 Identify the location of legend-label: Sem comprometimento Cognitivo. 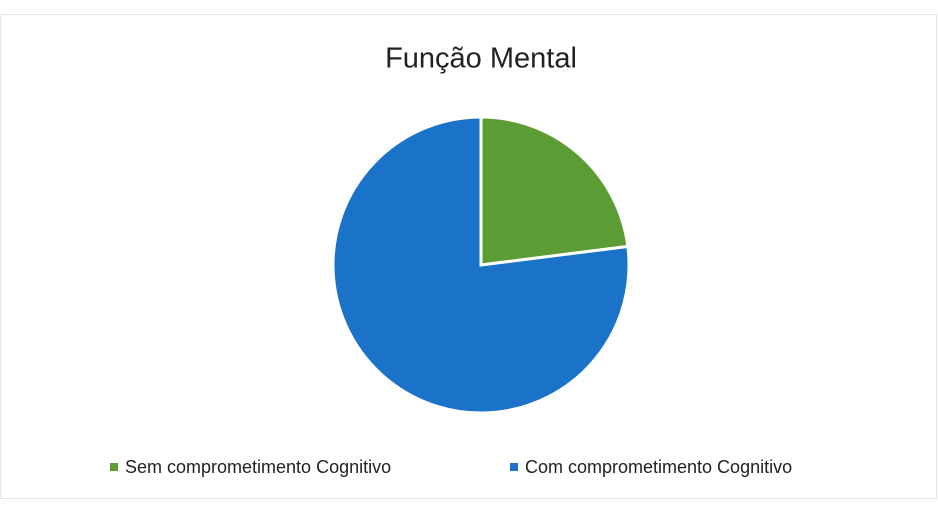
(258, 467).